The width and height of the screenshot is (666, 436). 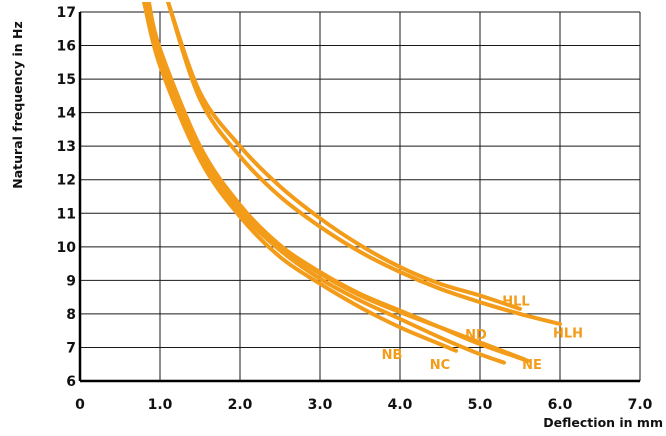 I want to click on series-labels: NB NC NE ND HLH HLL, so click(x=482, y=333).